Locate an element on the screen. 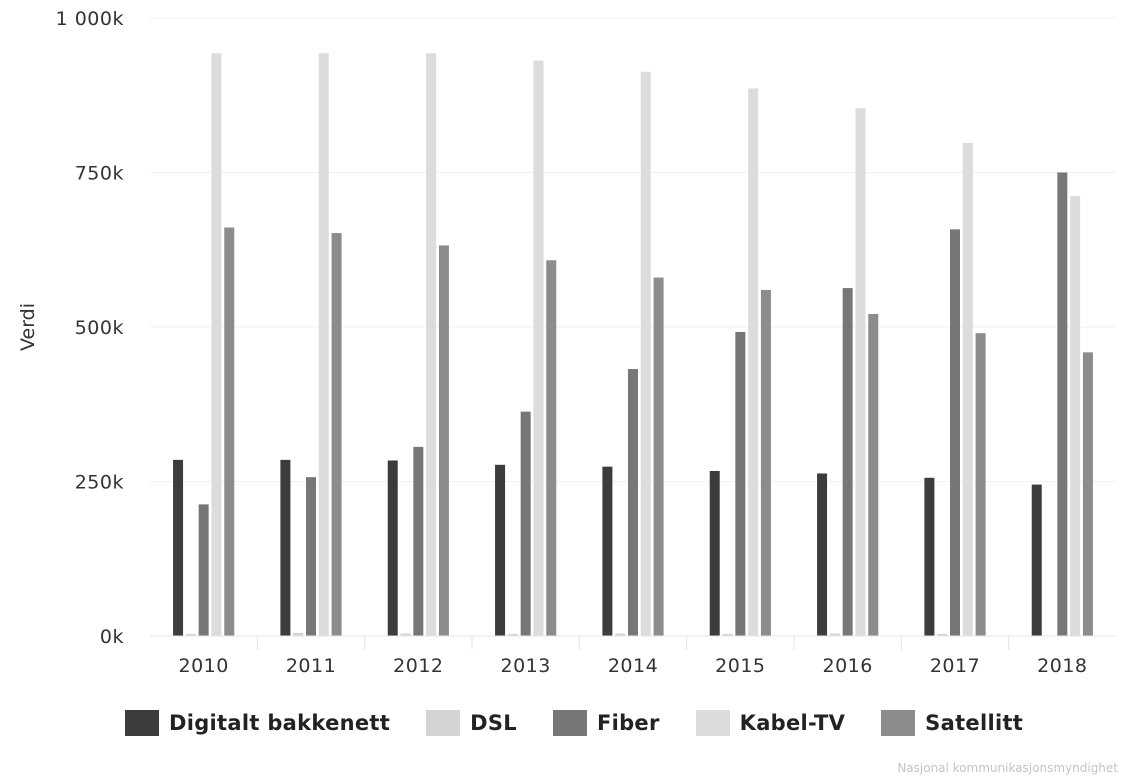  legend-item-dsl: DSL is located at coordinates (471, 723).